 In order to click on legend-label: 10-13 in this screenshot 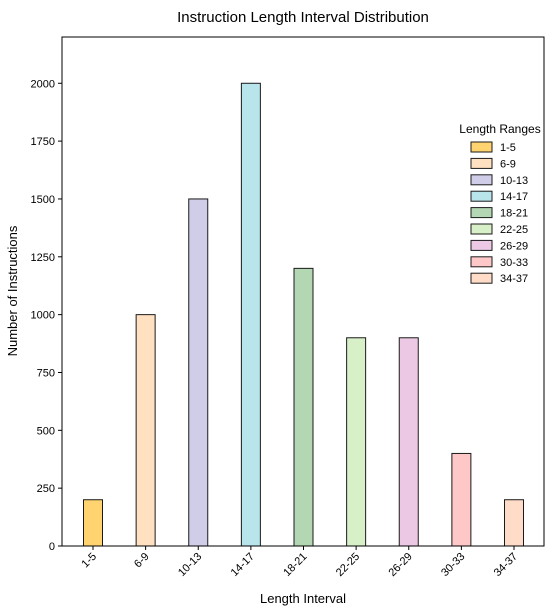, I will do `click(514, 181)`.